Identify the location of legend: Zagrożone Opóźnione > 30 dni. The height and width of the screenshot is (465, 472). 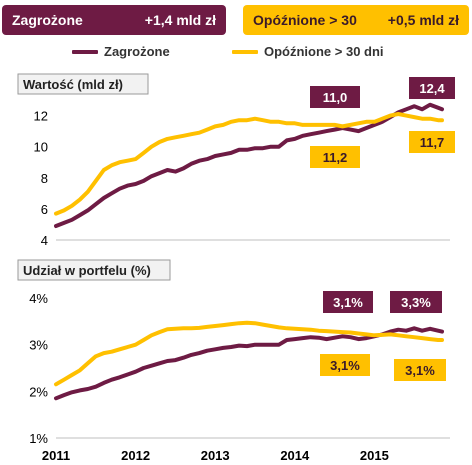
(236, 53).